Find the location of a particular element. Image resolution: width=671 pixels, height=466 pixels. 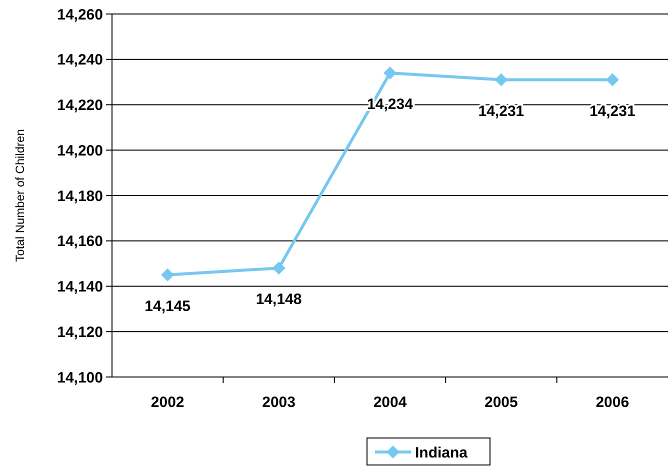

y-tick-label: 14,180 is located at coordinates (80, 196).